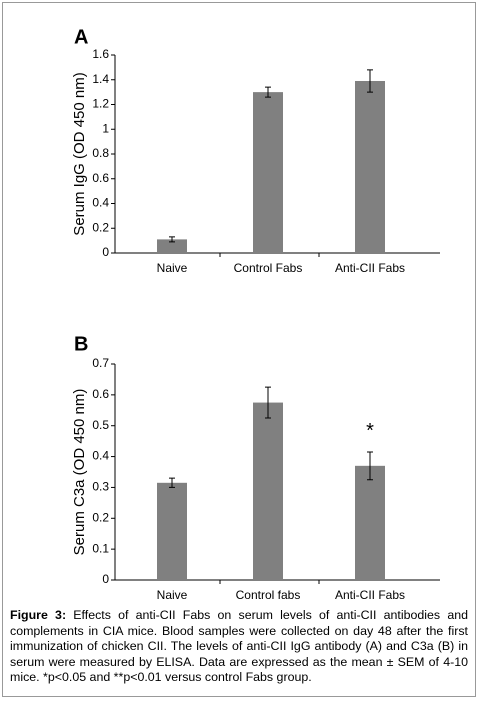 This screenshot has width=480, height=701. Describe the element at coordinates (268, 595) in the screenshot. I see `x-tick-label: Control fabs` at that location.